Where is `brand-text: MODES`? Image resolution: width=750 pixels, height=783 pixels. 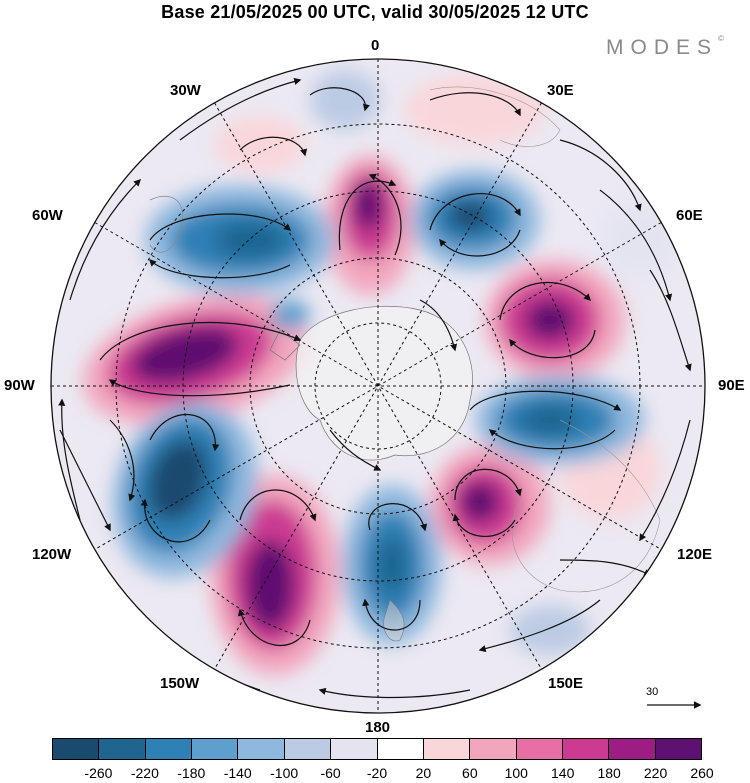 brand-text: MODES is located at coordinates (662, 47).